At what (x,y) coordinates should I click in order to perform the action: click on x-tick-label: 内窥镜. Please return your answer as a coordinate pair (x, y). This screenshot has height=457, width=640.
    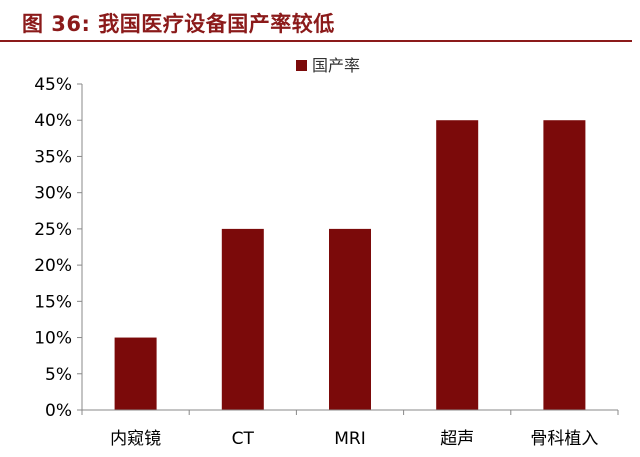
    Looking at the image, I should click on (135, 439).